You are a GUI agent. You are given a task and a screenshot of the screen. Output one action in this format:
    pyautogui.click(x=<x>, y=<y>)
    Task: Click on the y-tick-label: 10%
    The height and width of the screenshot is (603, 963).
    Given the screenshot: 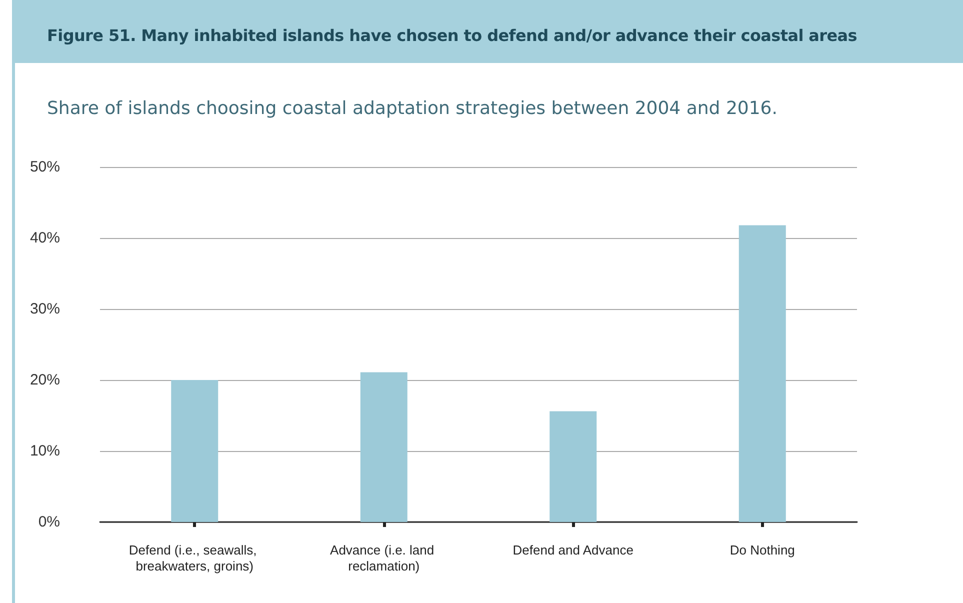 What is the action you would take?
    pyautogui.click(x=45, y=451)
    